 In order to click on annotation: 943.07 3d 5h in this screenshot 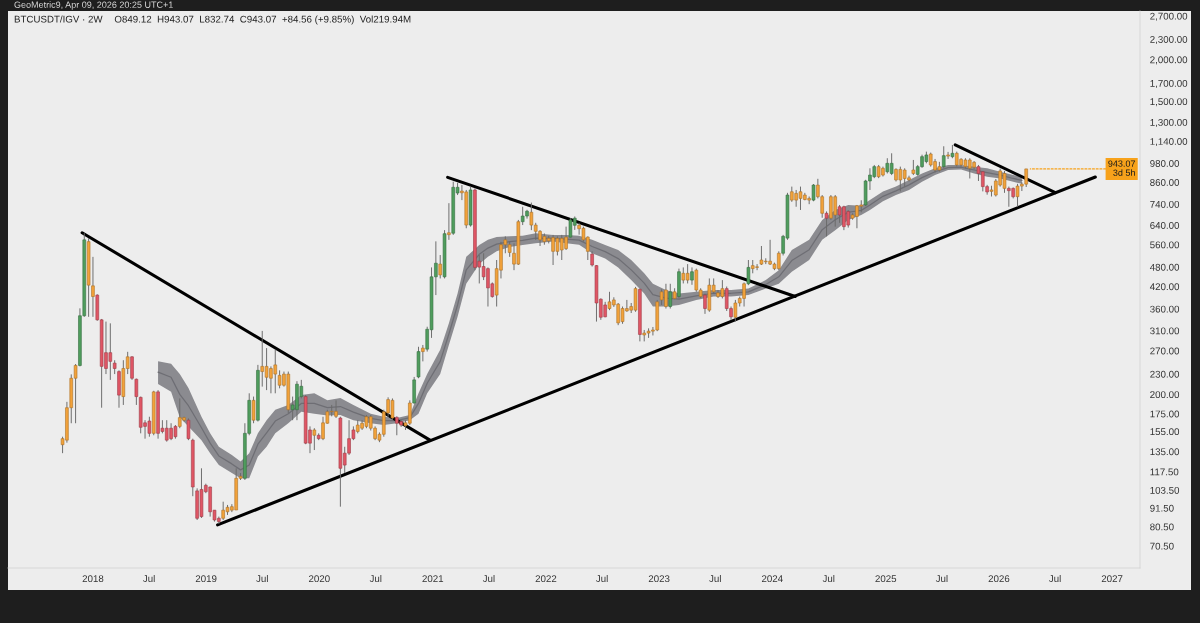, I will do `click(1122, 168)`.